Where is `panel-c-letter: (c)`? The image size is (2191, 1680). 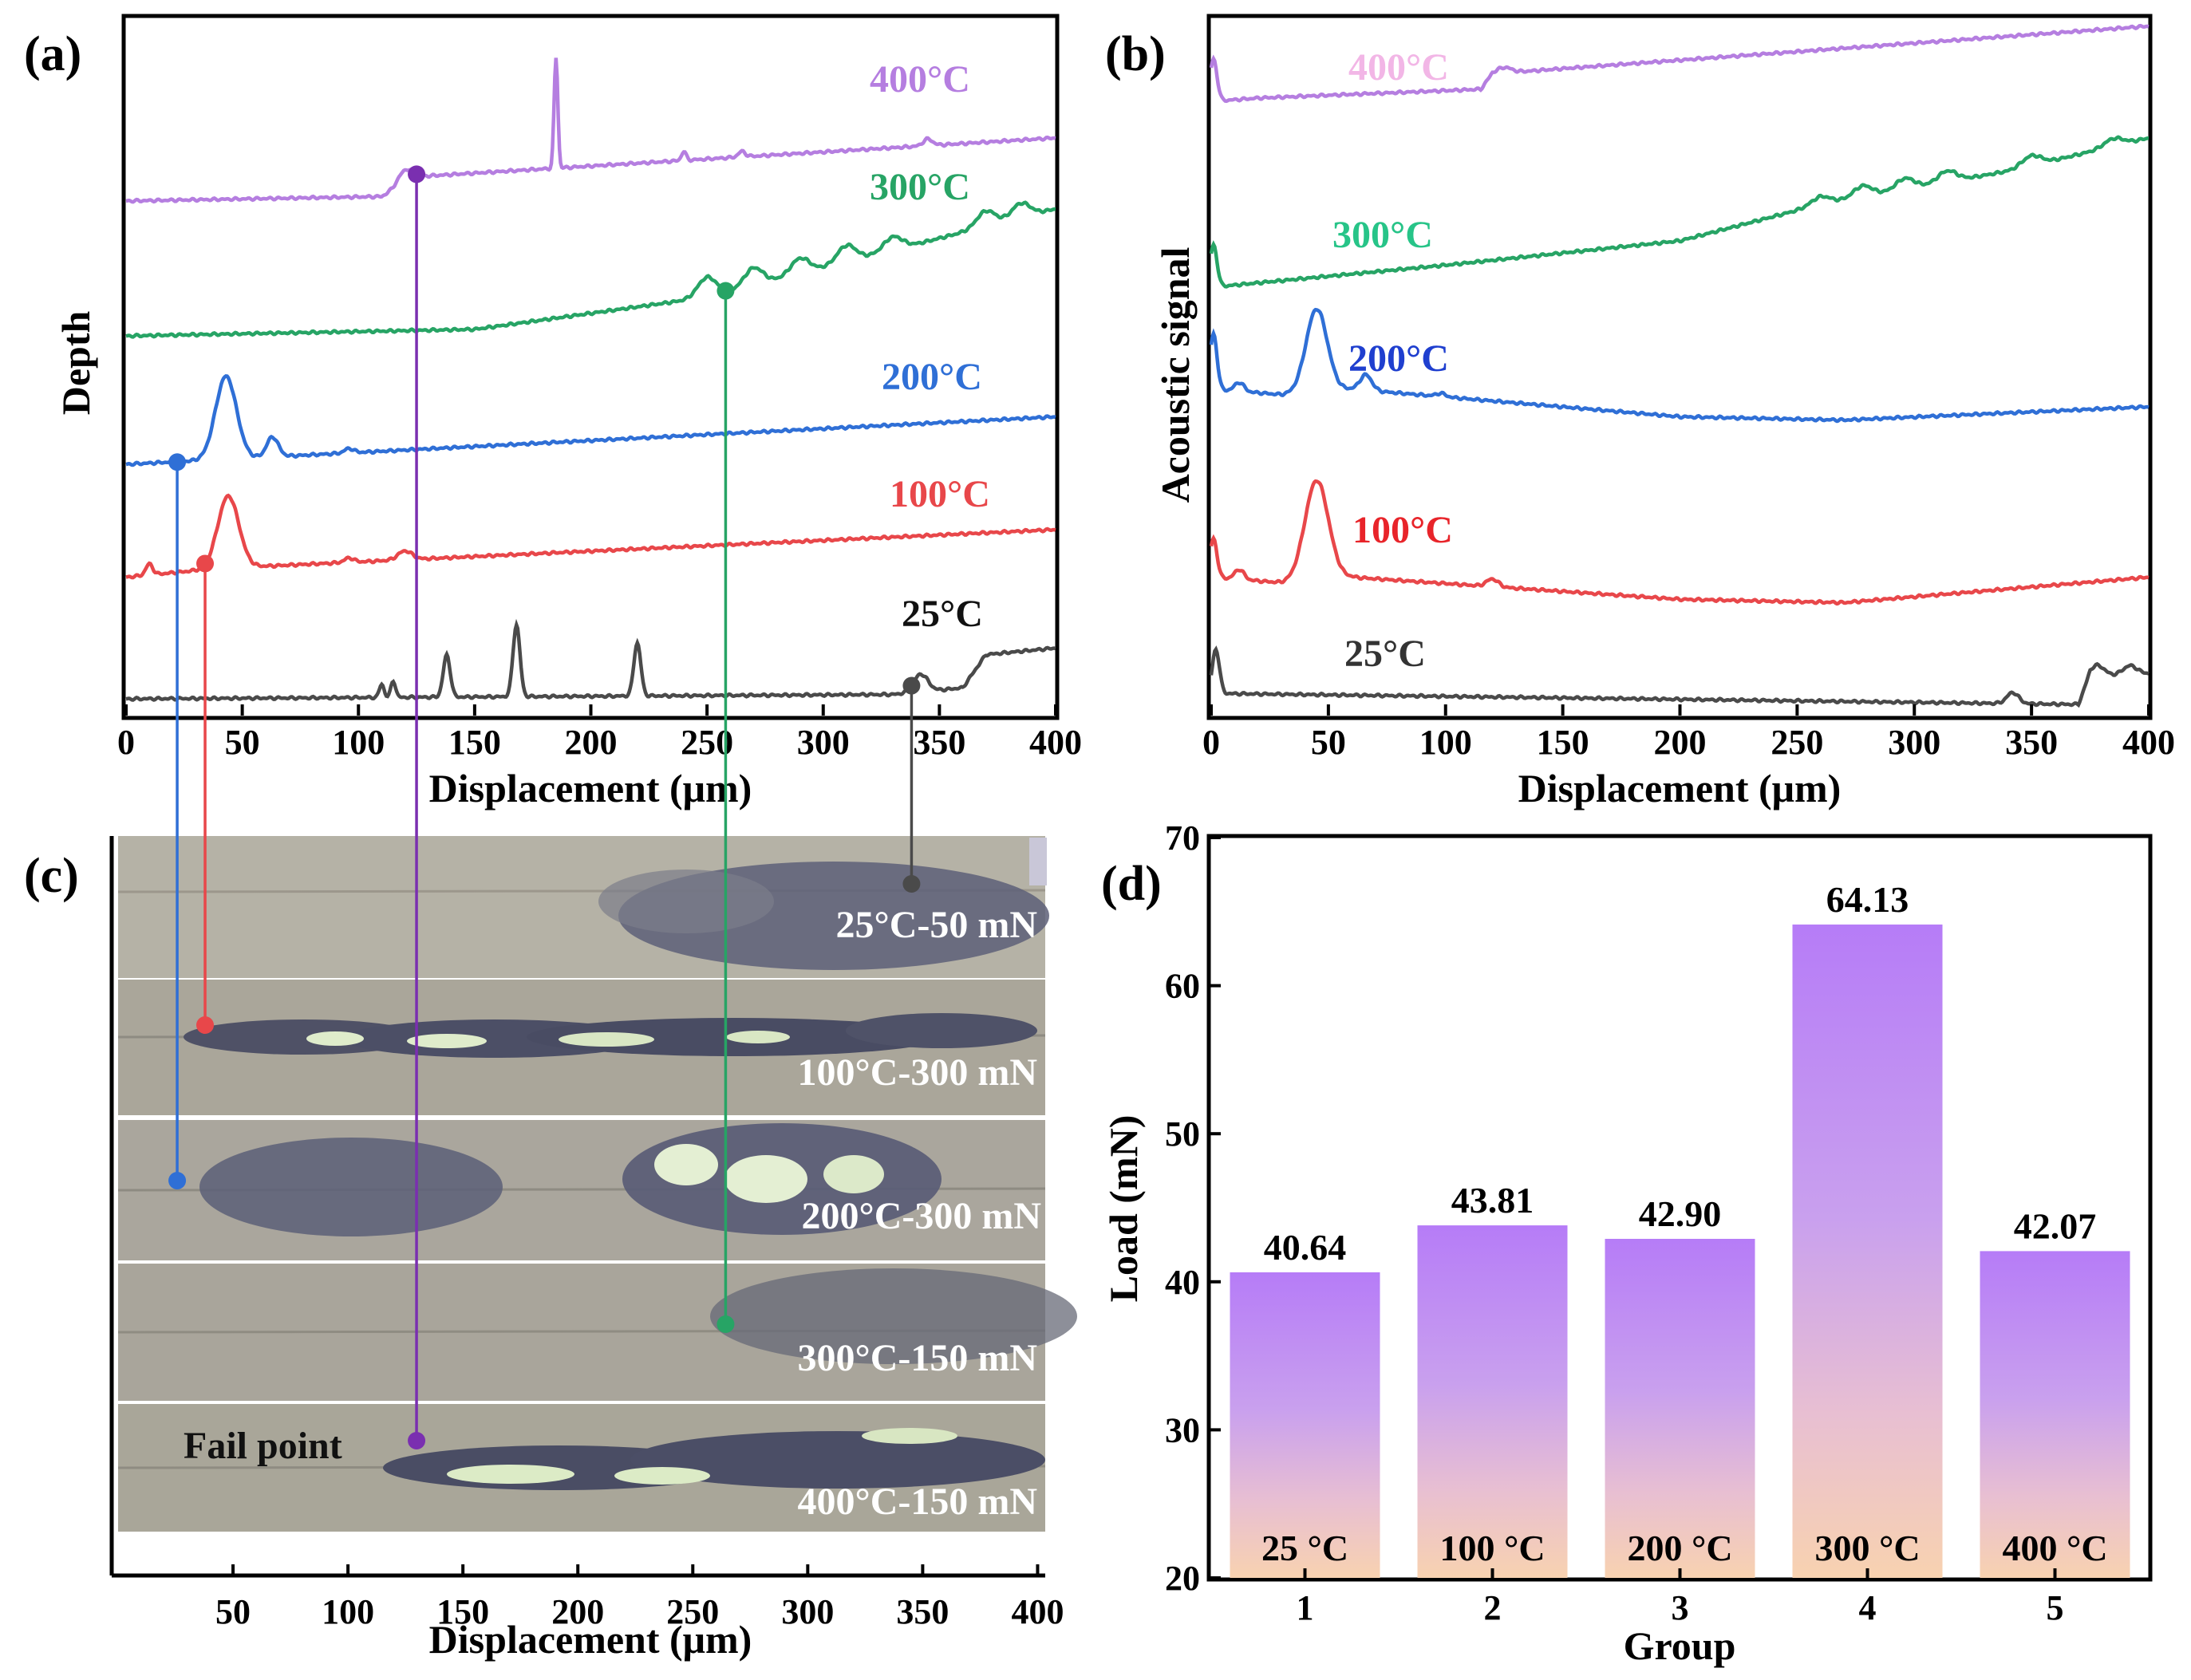 panel-c-letter: (c) is located at coordinates (51, 876).